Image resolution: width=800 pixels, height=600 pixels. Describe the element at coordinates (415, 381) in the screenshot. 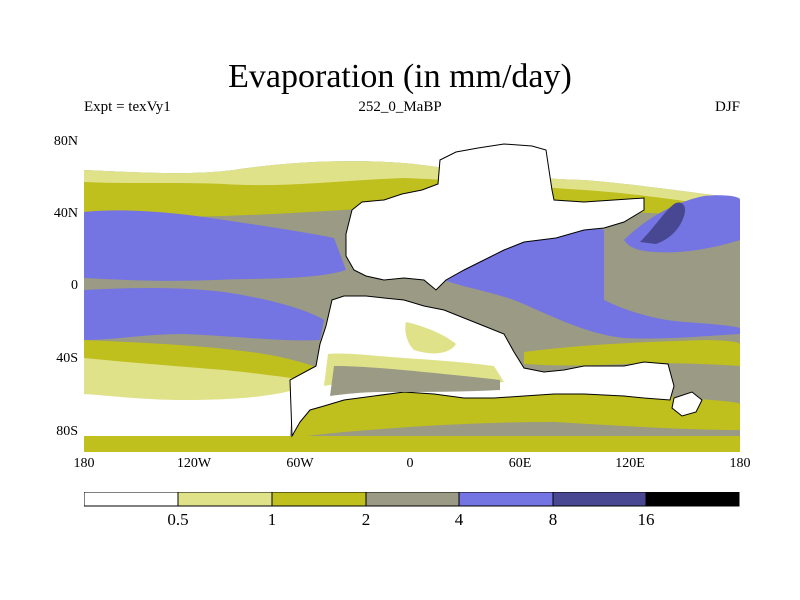

I see `region-continent-south-gray` at that location.